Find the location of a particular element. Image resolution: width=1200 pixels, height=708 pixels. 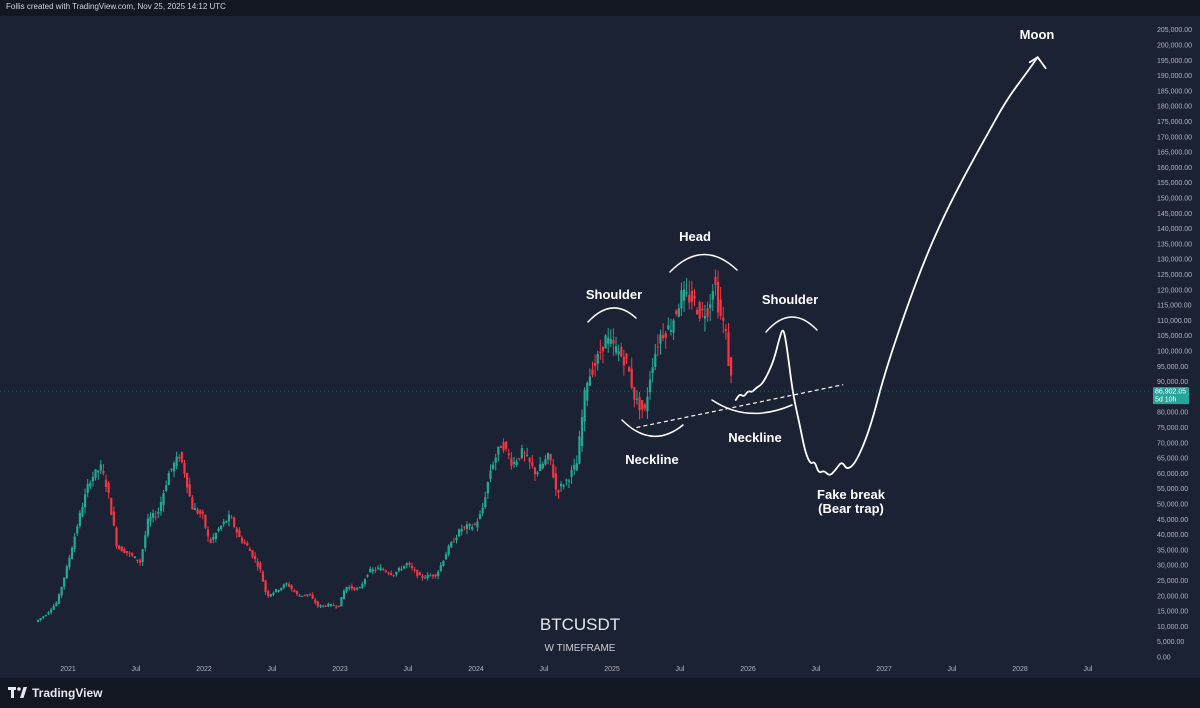

neckline-left-label: Neckline is located at coordinates (651, 459).